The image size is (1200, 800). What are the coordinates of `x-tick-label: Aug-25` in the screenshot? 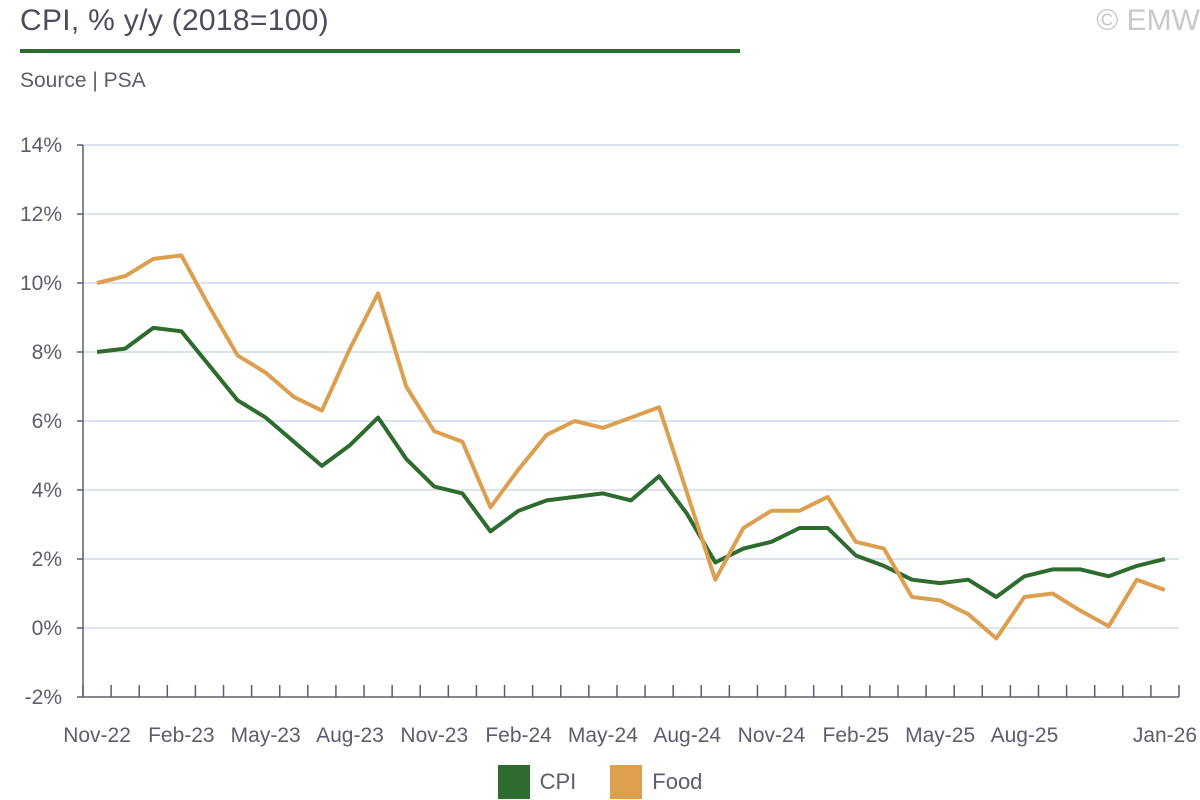 It's located at (1025, 735).